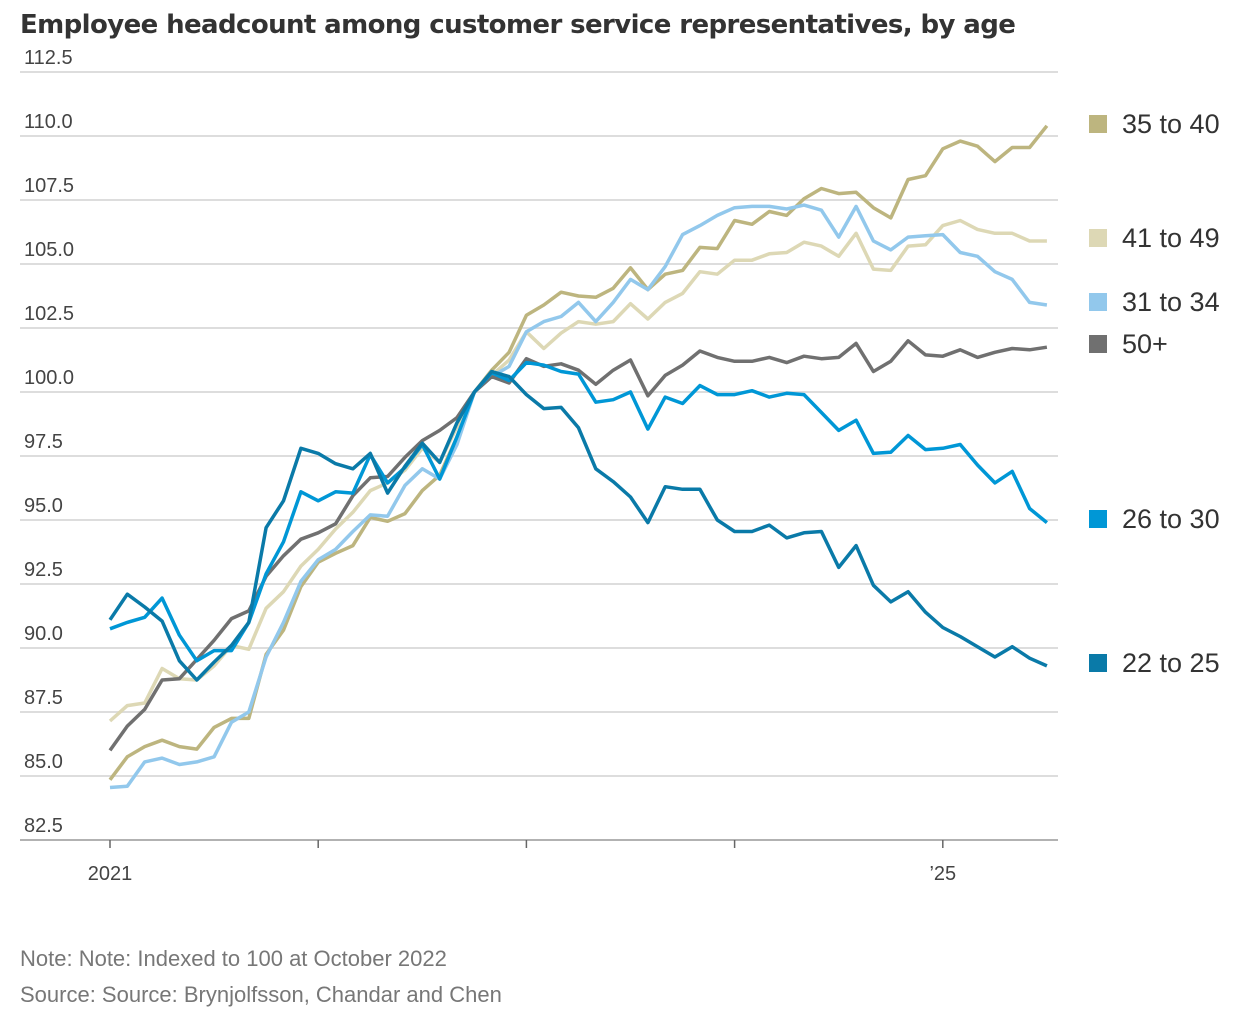  I want to click on y-tick-label: 107.5, so click(49, 186).